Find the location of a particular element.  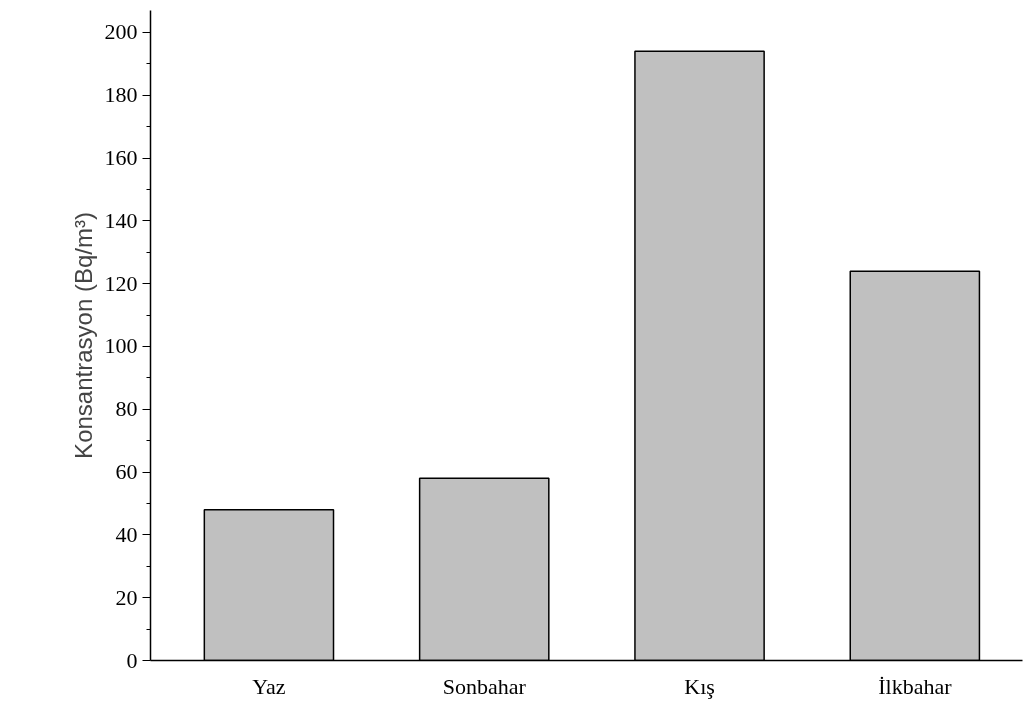

x-tick-label: Kış is located at coordinates (699, 686).